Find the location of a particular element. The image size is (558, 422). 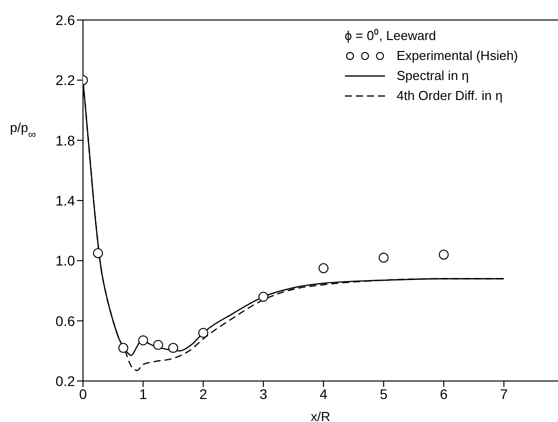

x-tick-label: 0 is located at coordinates (83, 394).